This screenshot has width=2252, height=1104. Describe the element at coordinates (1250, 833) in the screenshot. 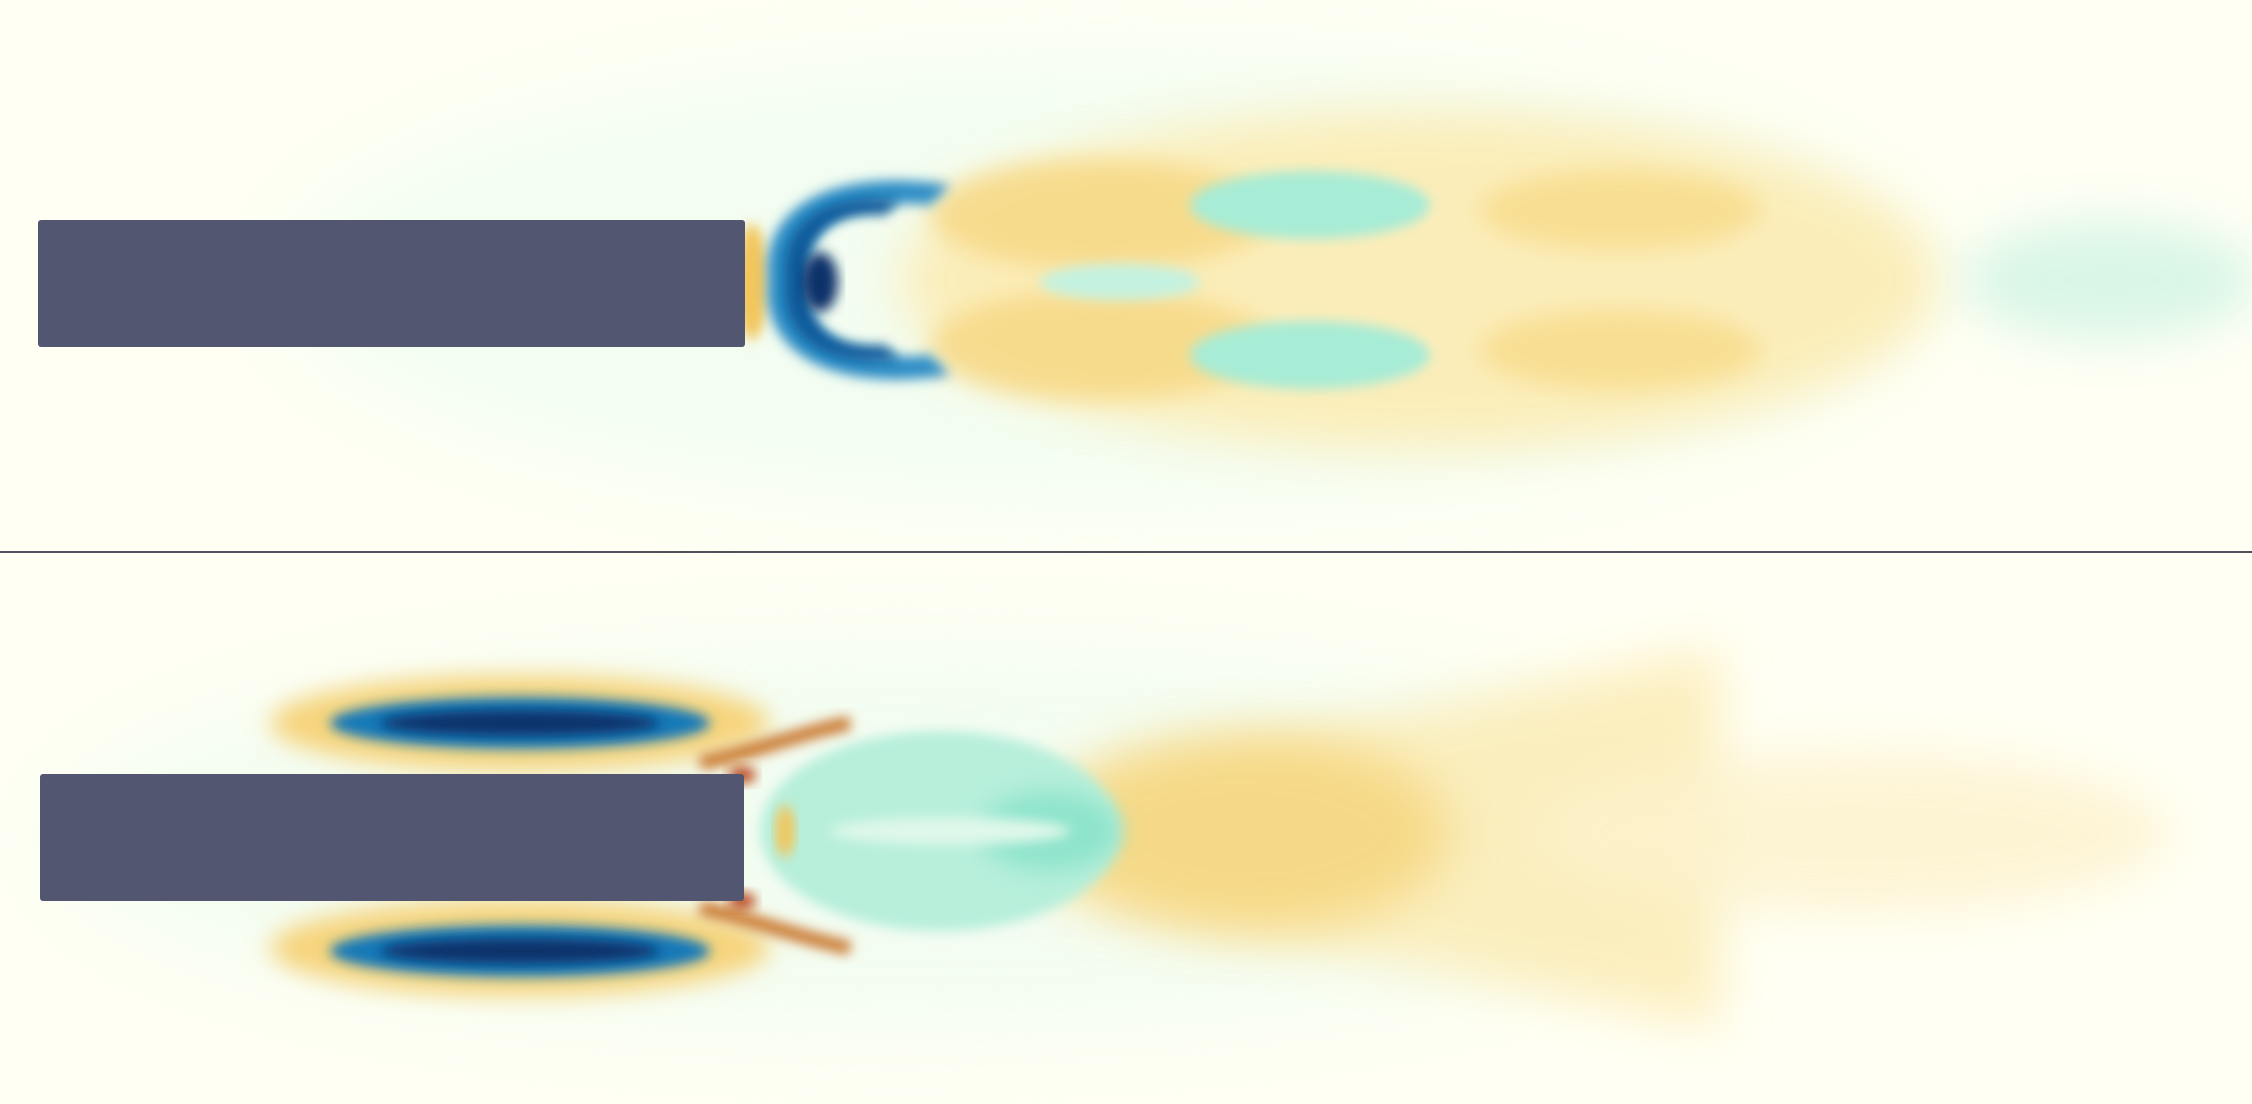

I see `bottom-yellow-wake` at that location.